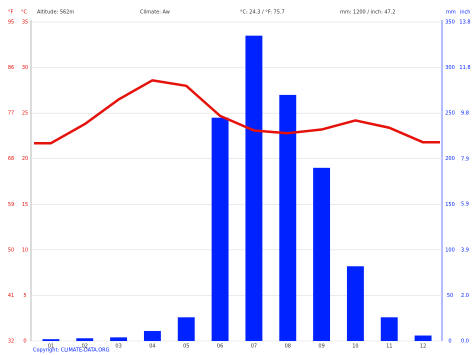 The width and height of the screenshot is (474, 355). Describe the element at coordinates (254, 347) in the screenshot. I see `x-tick-label: 07` at that location.